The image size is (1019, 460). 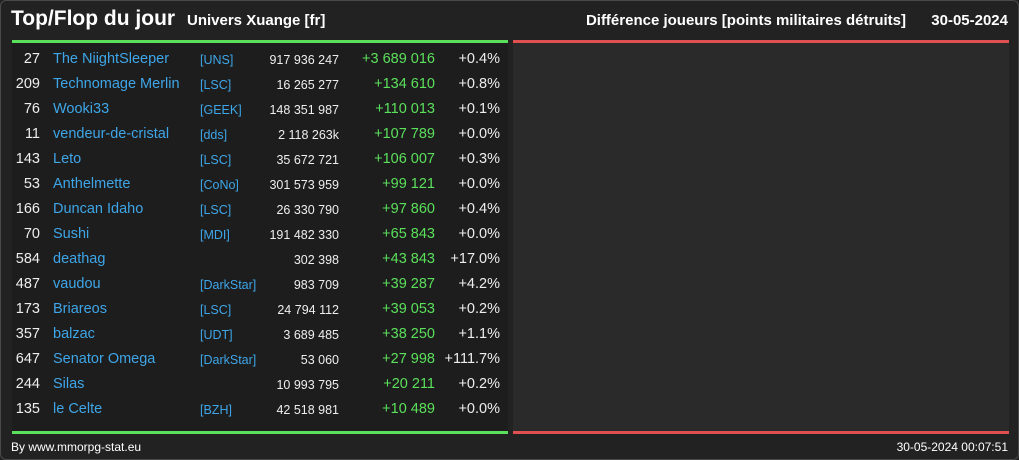 What do you see at coordinates (31, 59) in the screenshot?
I see `player-rank: 27` at bounding box center [31, 59].